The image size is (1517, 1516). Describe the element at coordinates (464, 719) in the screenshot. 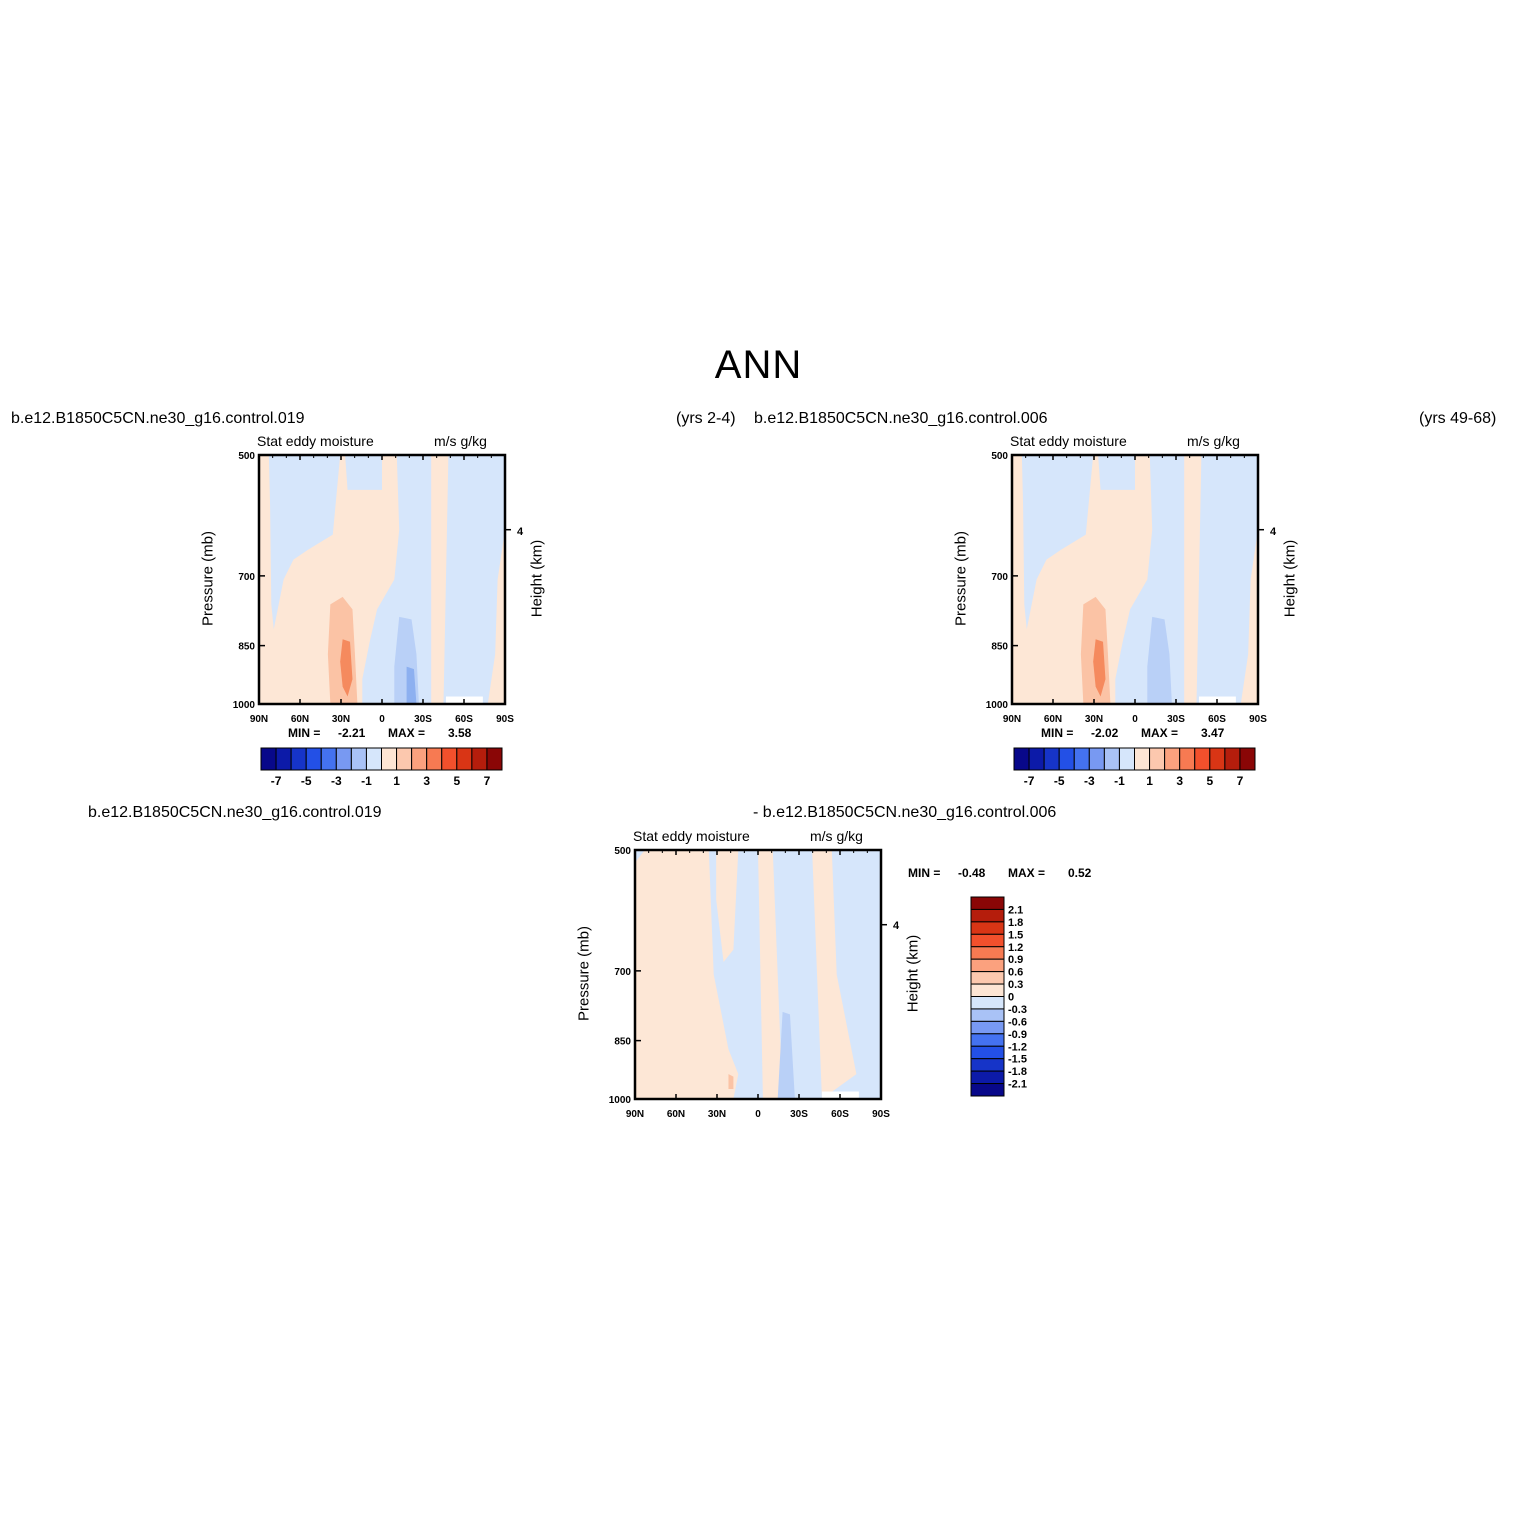

I see `x-tick-label: 60S` at that location.